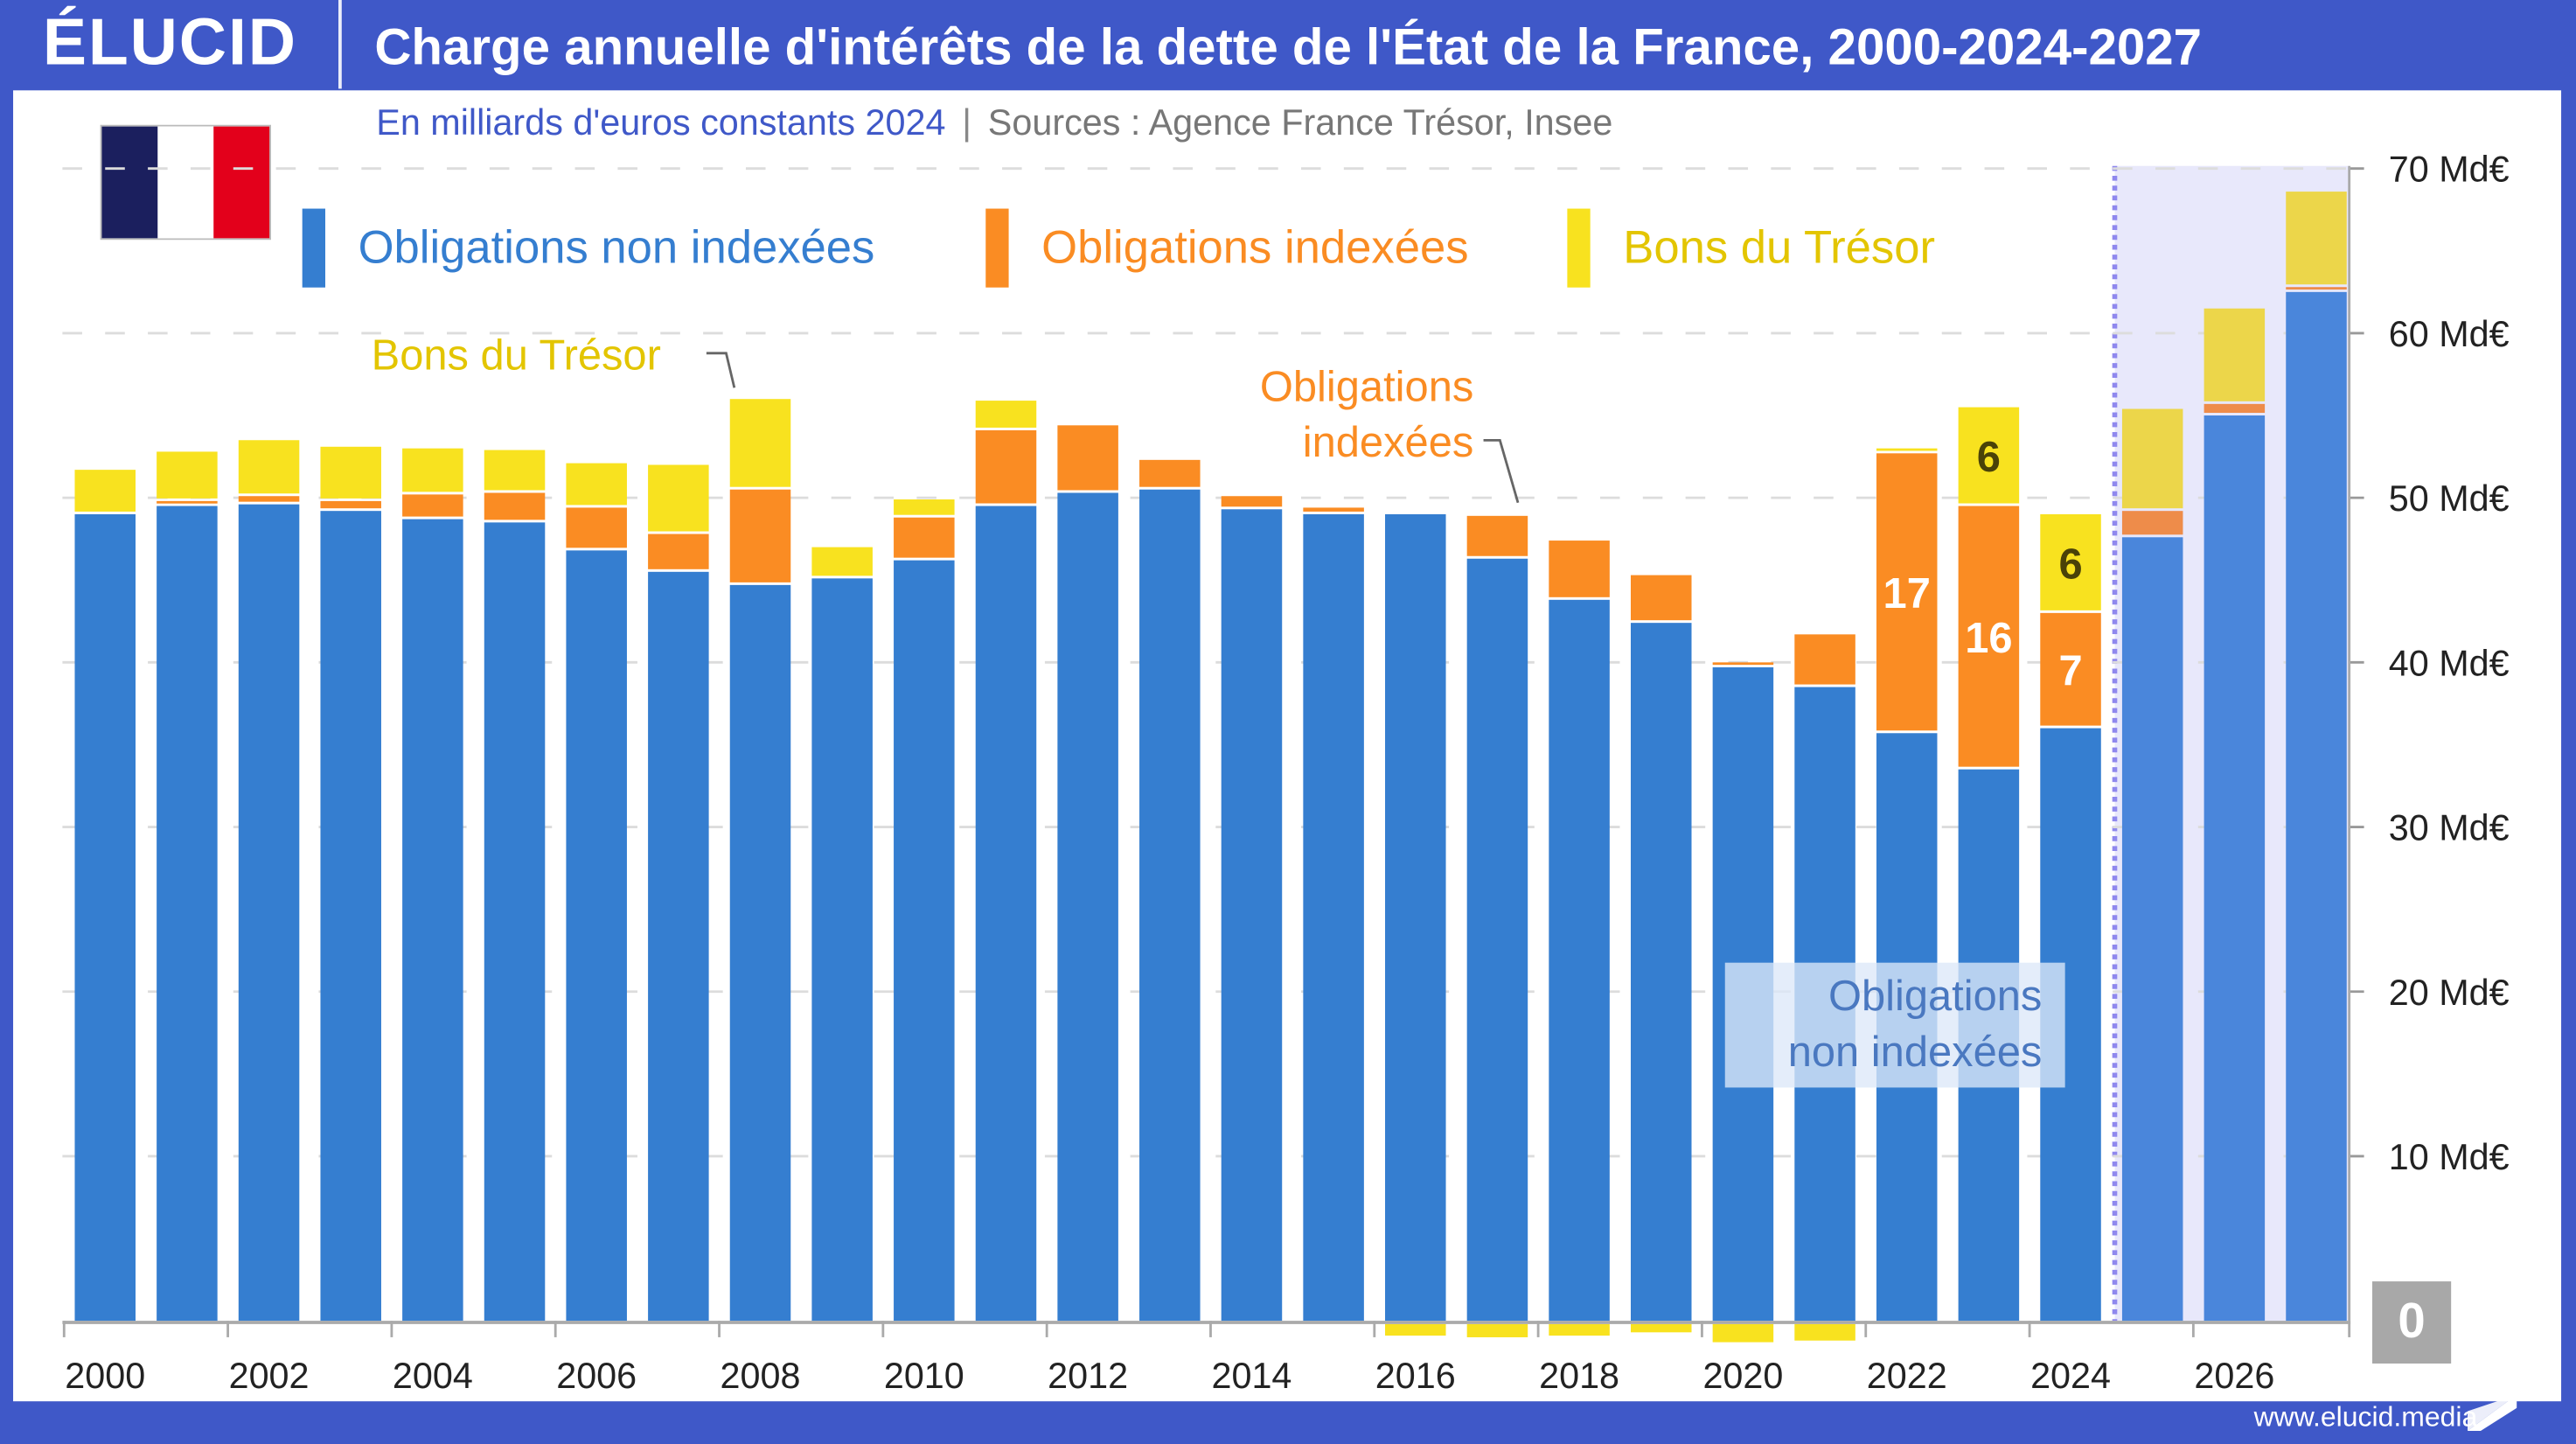 This screenshot has height=1444, width=2576. I want to click on x-tick-label: 2012, so click(1088, 1376).